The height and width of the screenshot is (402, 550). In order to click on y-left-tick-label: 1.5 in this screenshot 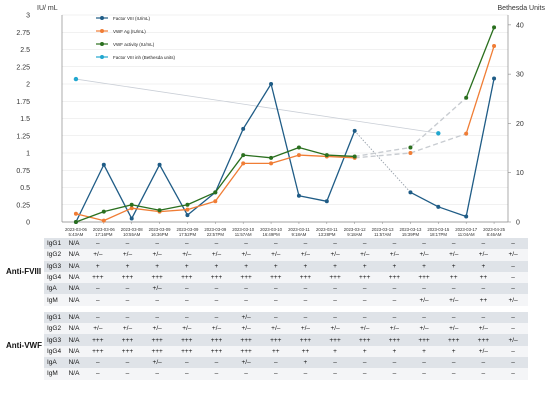, I will do `click(25, 119)`.